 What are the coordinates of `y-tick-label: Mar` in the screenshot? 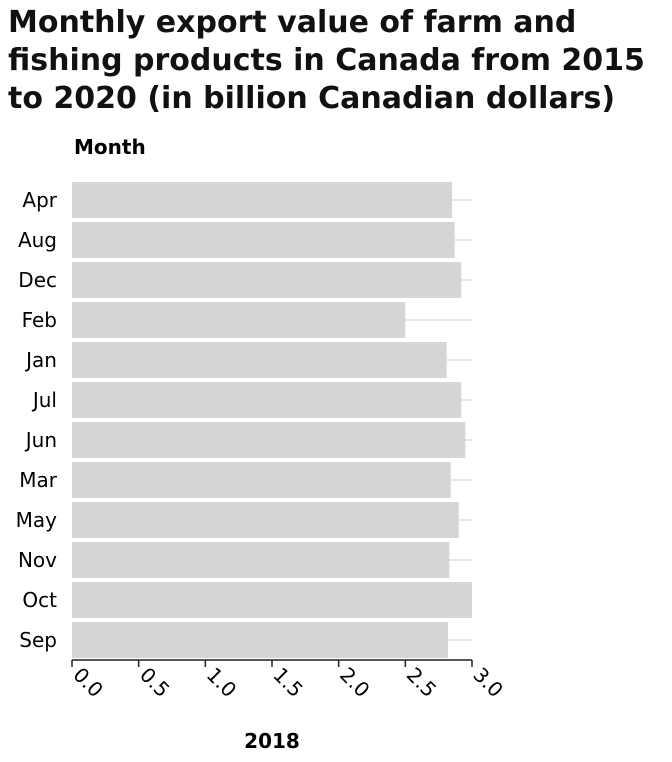 It's located at (38, 480).